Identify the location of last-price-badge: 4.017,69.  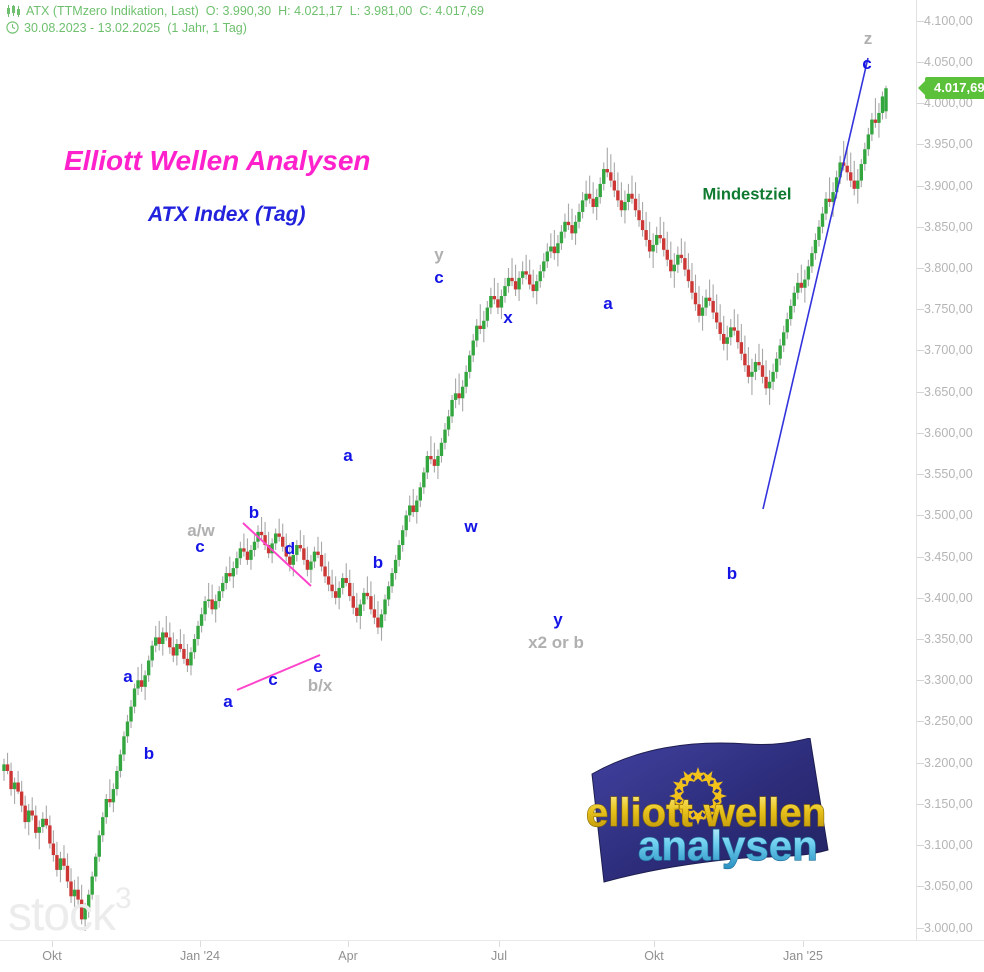
(954, 88).